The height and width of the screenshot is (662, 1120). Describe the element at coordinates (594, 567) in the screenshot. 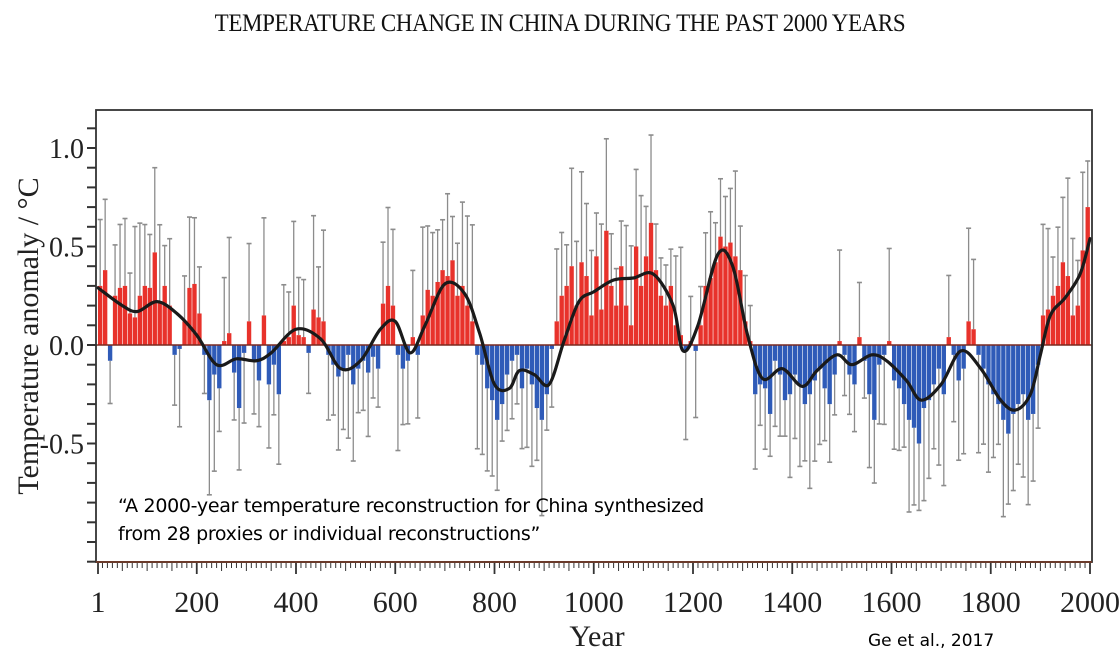

I see `x-axis-ticks` at that location.